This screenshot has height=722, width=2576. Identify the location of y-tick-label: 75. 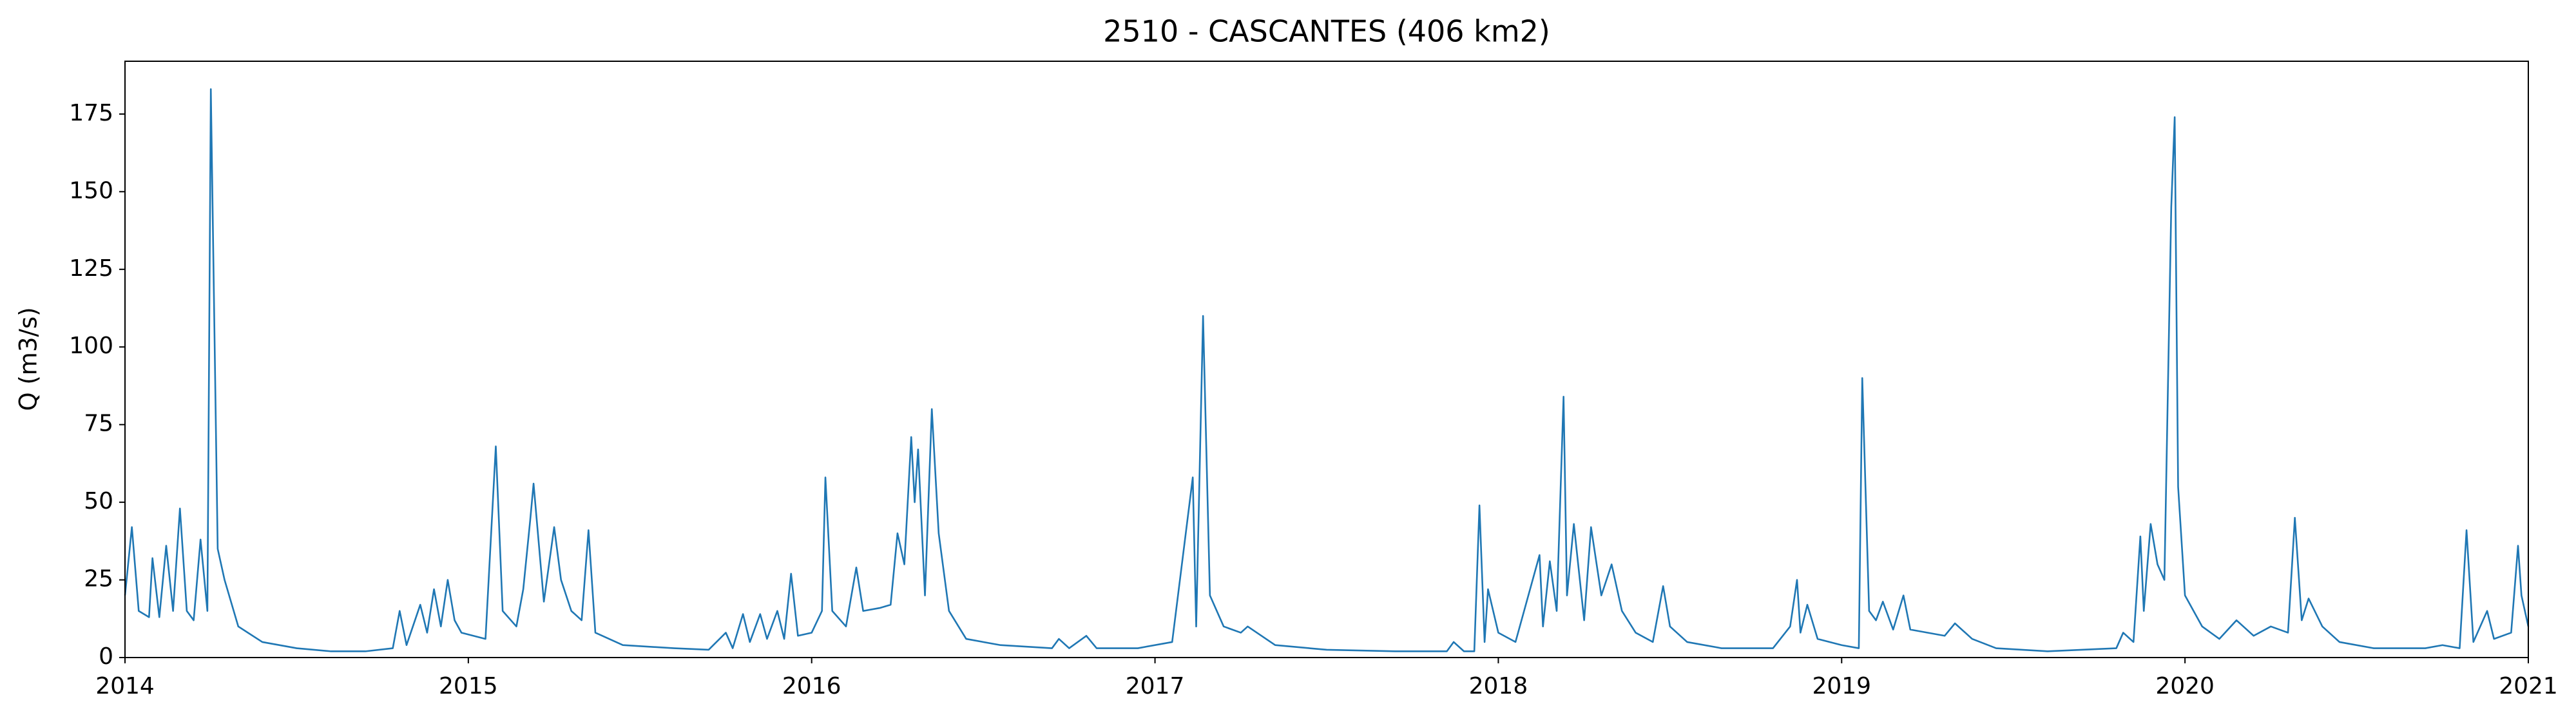
(98, 424).